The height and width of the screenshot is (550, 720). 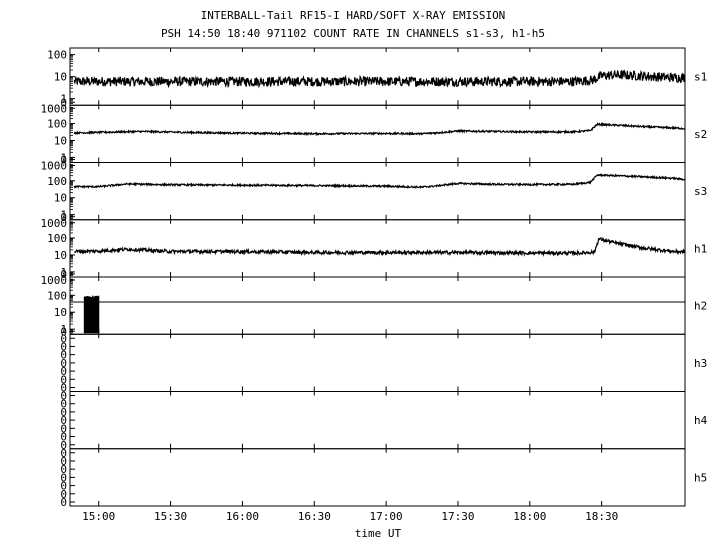 What do you see at coordinates (170, 516) in the screenshot?
I see `x-tick-label: 15:30` at bounding box center [170, 516].